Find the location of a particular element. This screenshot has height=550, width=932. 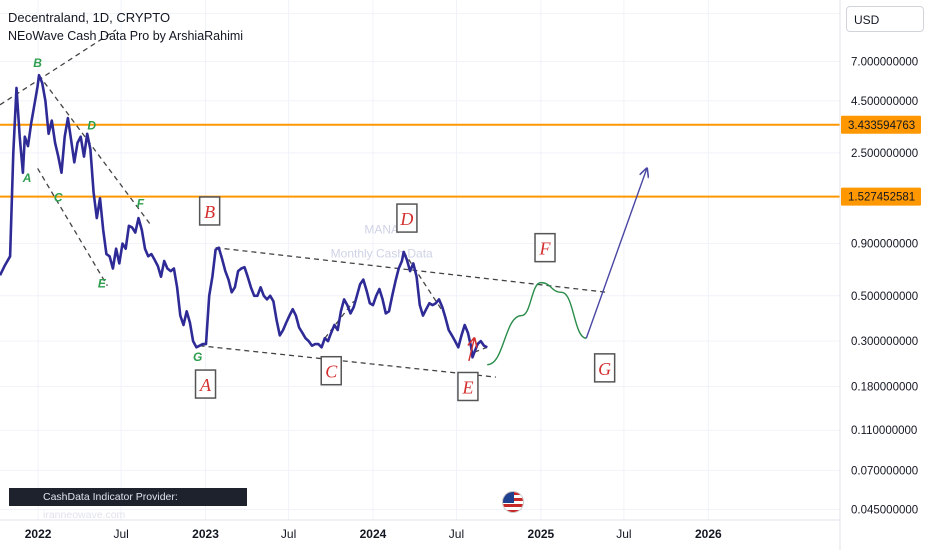

boxed-label-d: D is located at coordinates (407, 218).